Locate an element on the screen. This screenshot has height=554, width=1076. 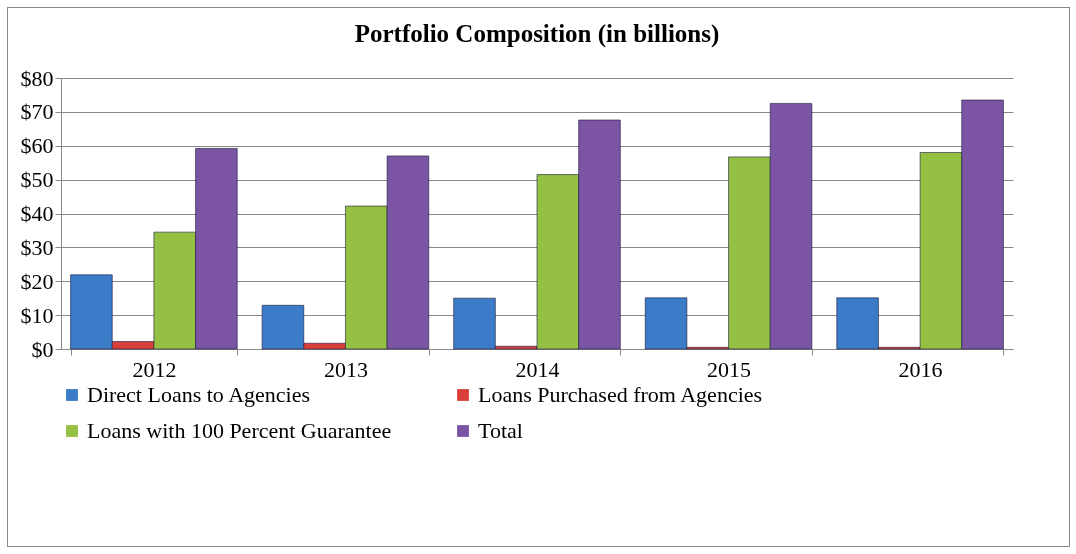
legend-label: Loans Purchased from Agencies is located at coordinates (620, 394).